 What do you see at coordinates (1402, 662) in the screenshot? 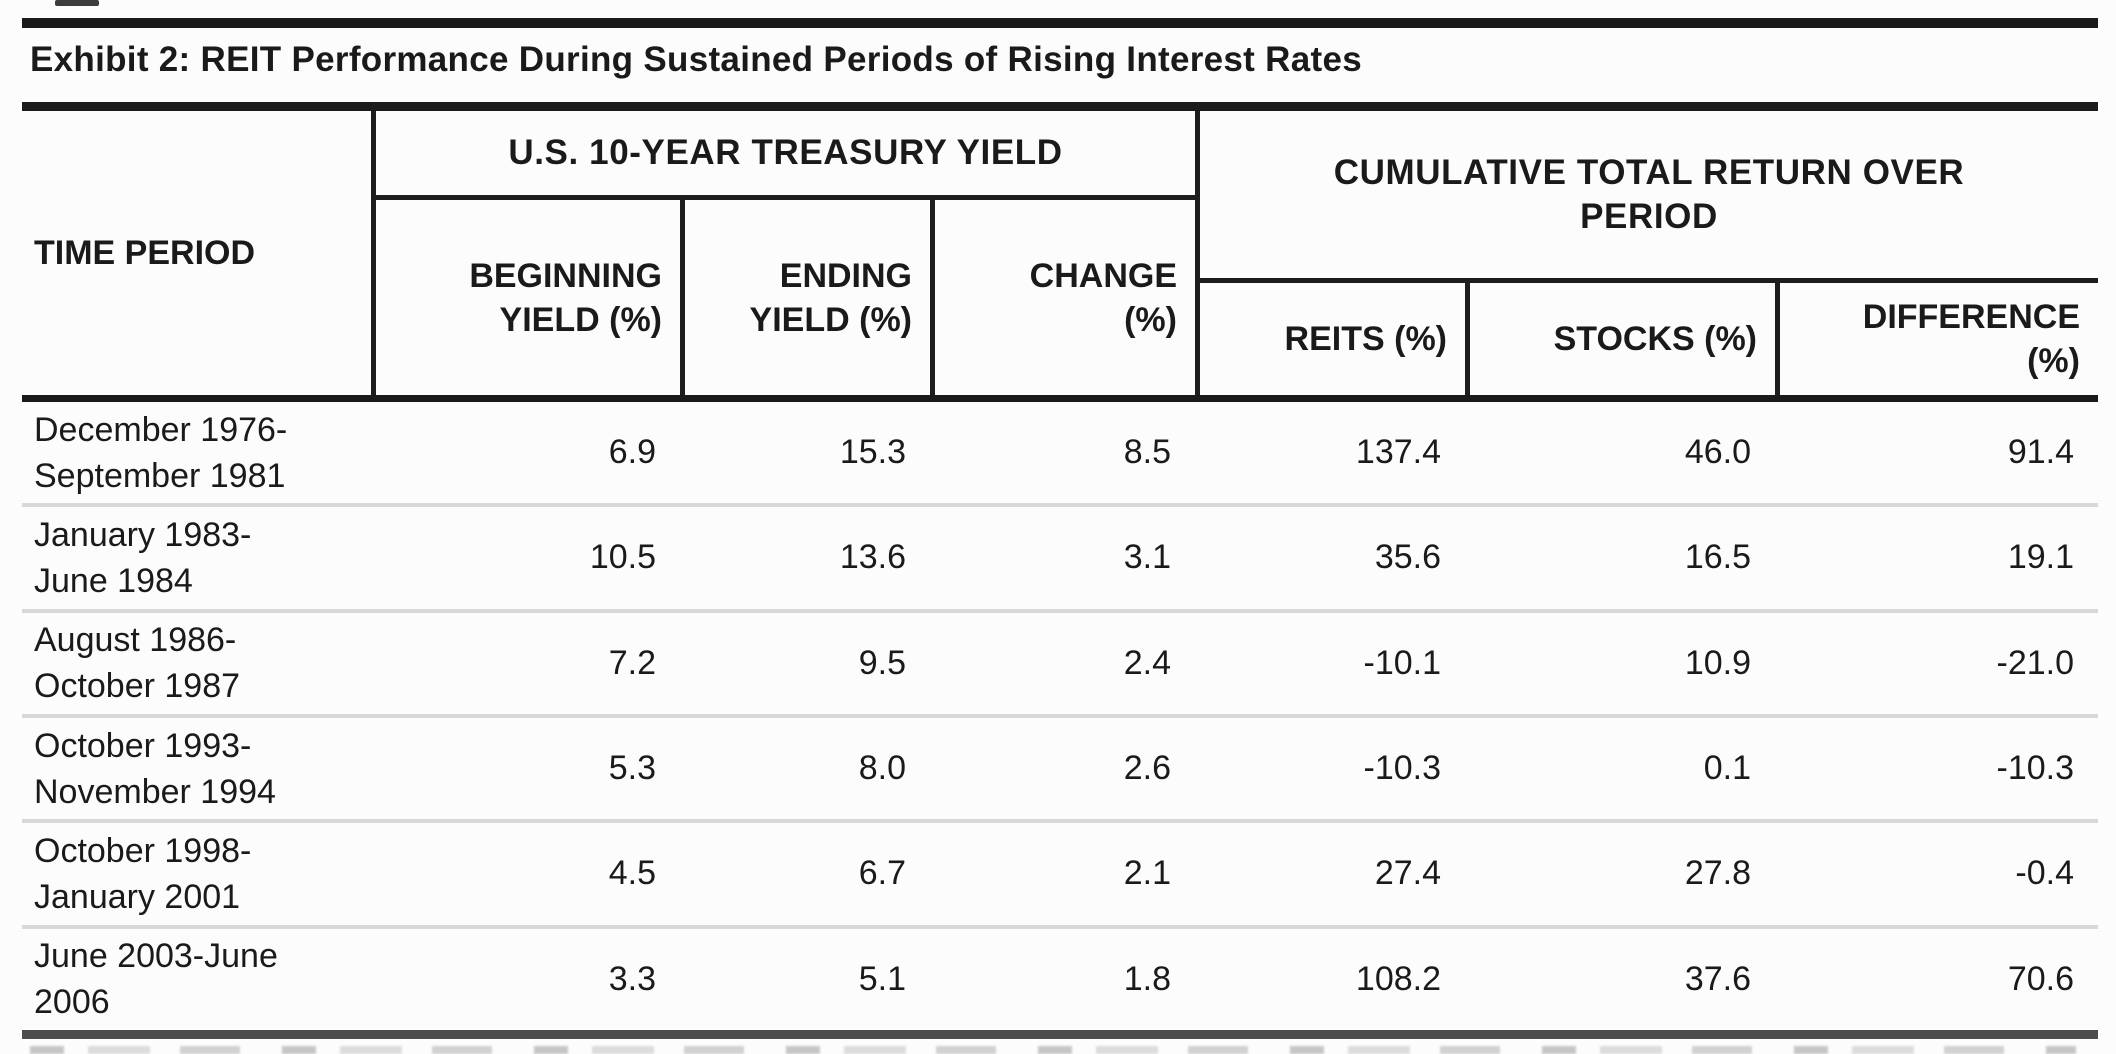
I see `cell-reits: -10.1` at bounding box center [1402, 662].